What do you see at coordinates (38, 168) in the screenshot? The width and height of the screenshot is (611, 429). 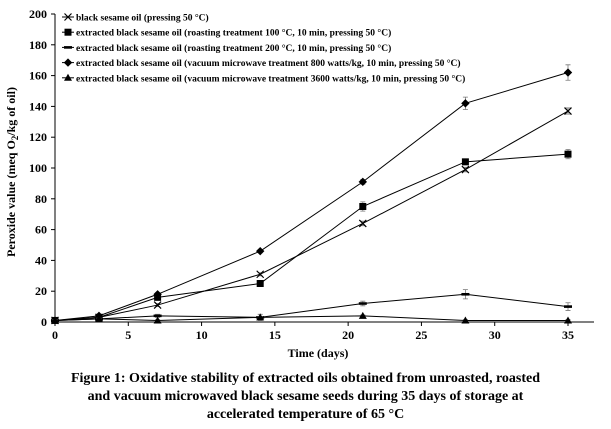 I see `y-tick-label: 100` at bounding box center [38, 168].